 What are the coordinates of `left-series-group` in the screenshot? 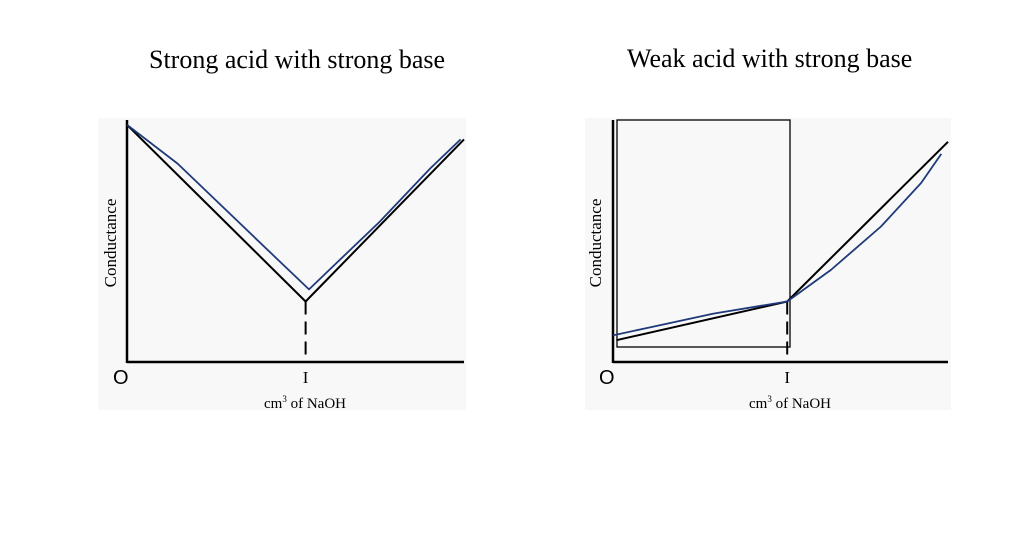 It's located at (295, 213).